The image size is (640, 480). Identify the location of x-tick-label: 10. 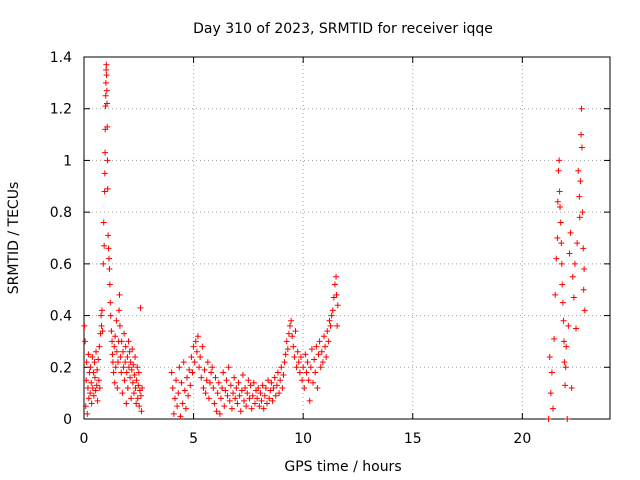
(303, 439).